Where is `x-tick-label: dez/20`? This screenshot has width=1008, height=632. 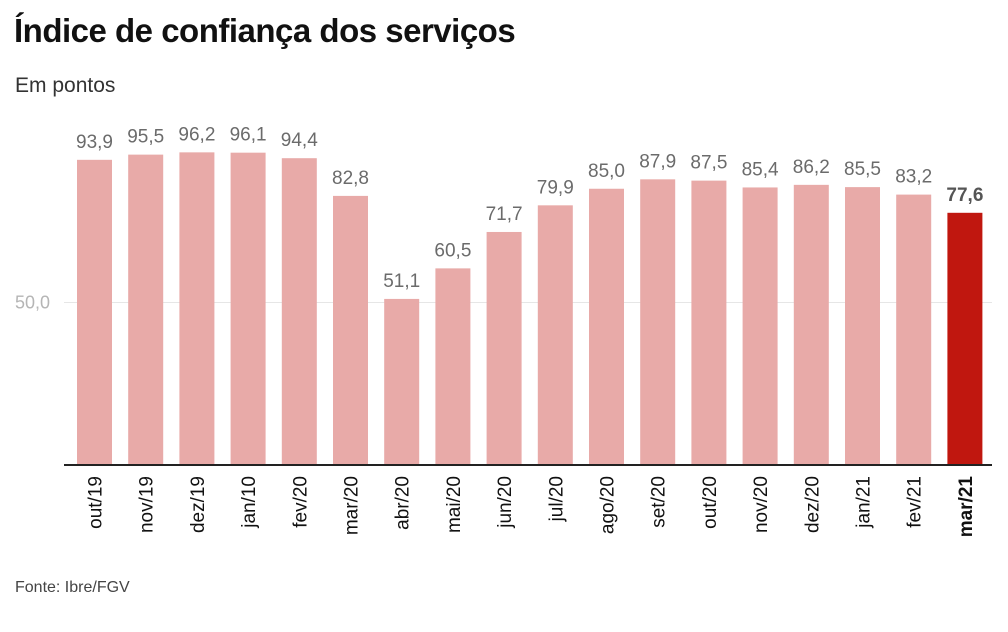
x-tick-label: dez/20 is located at coordinates (812, 504).